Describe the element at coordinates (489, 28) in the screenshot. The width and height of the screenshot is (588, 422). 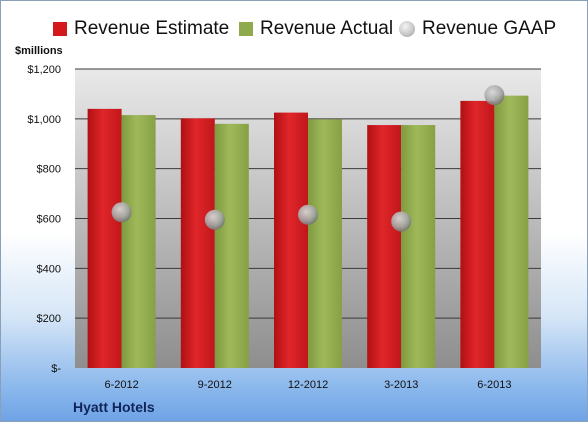
I see `legend-label-gaap: Revenue GAAP` at that location.